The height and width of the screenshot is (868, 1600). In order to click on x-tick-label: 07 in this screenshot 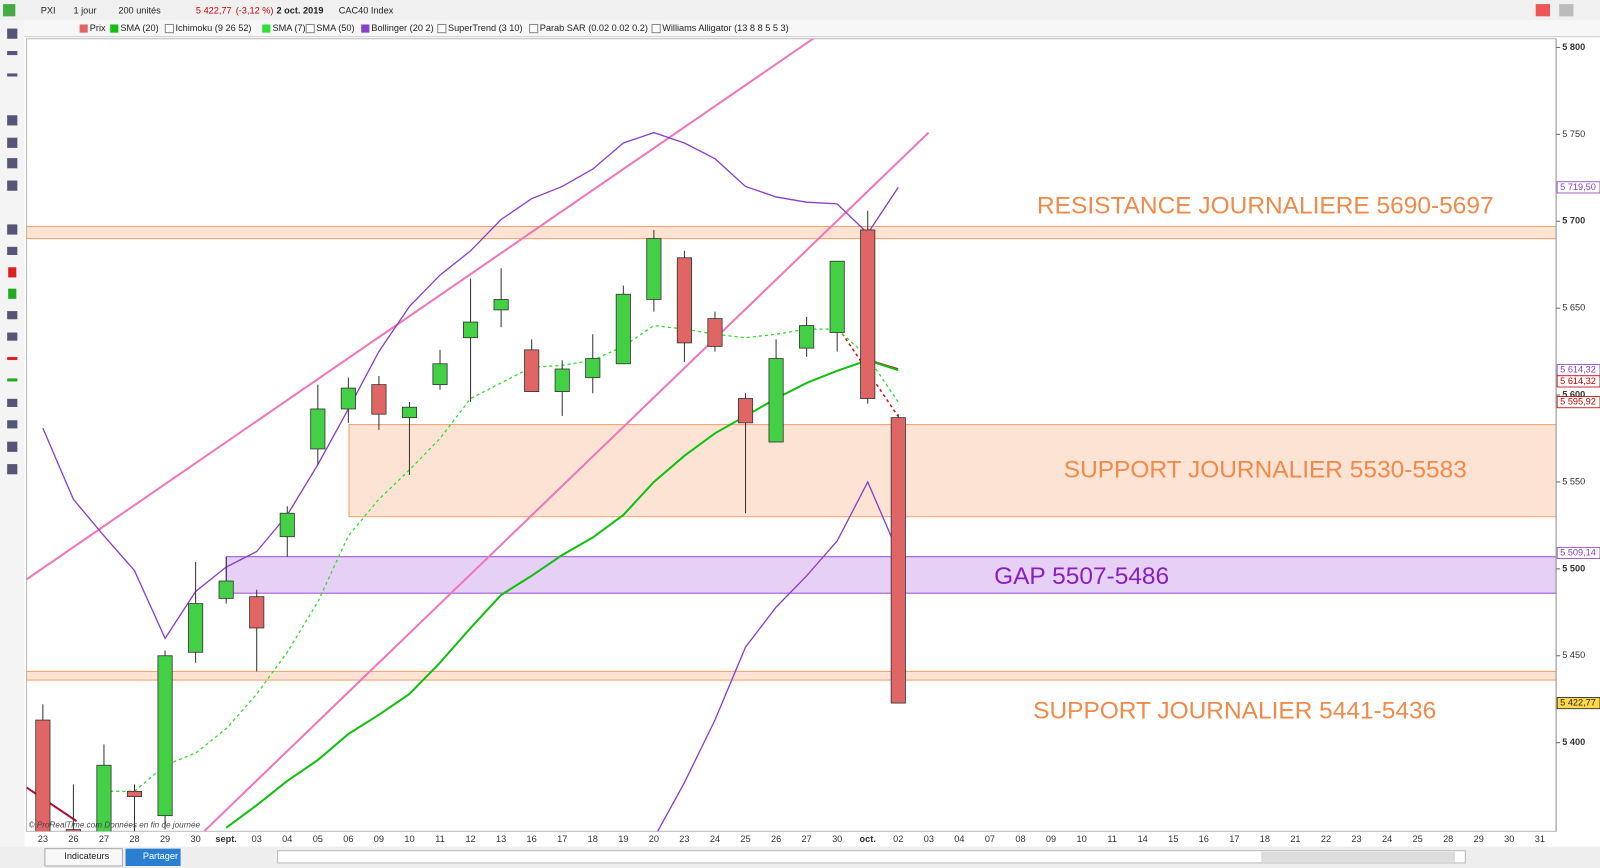, I will do `click(990, 839)`.